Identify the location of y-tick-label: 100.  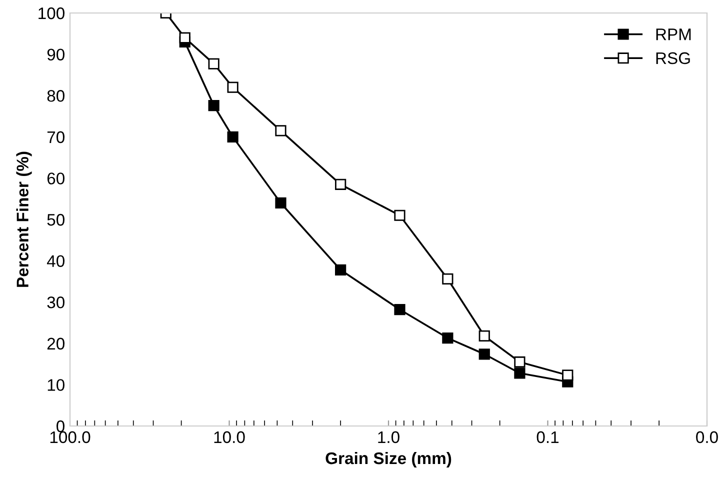
(51, 13).